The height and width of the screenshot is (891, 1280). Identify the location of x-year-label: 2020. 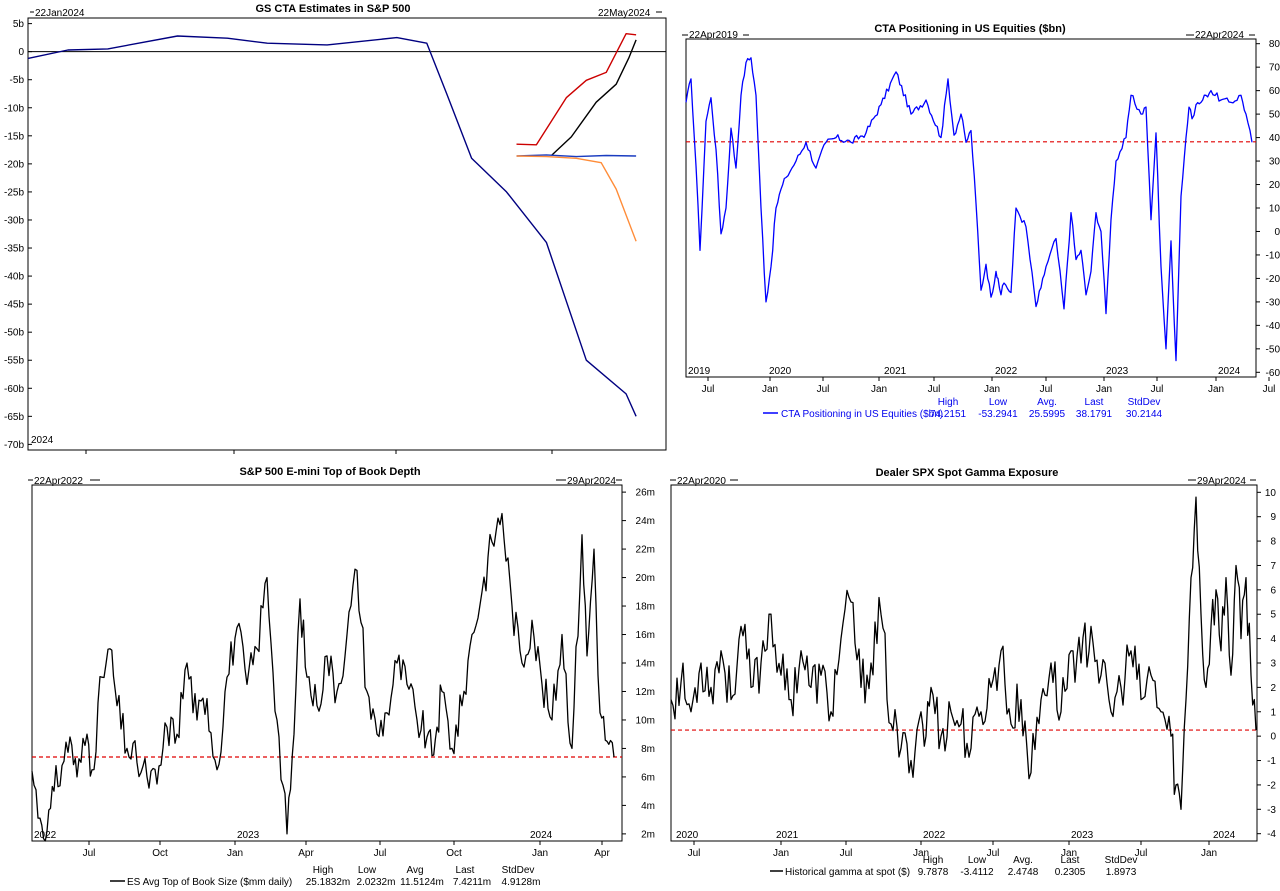
(687, 835).